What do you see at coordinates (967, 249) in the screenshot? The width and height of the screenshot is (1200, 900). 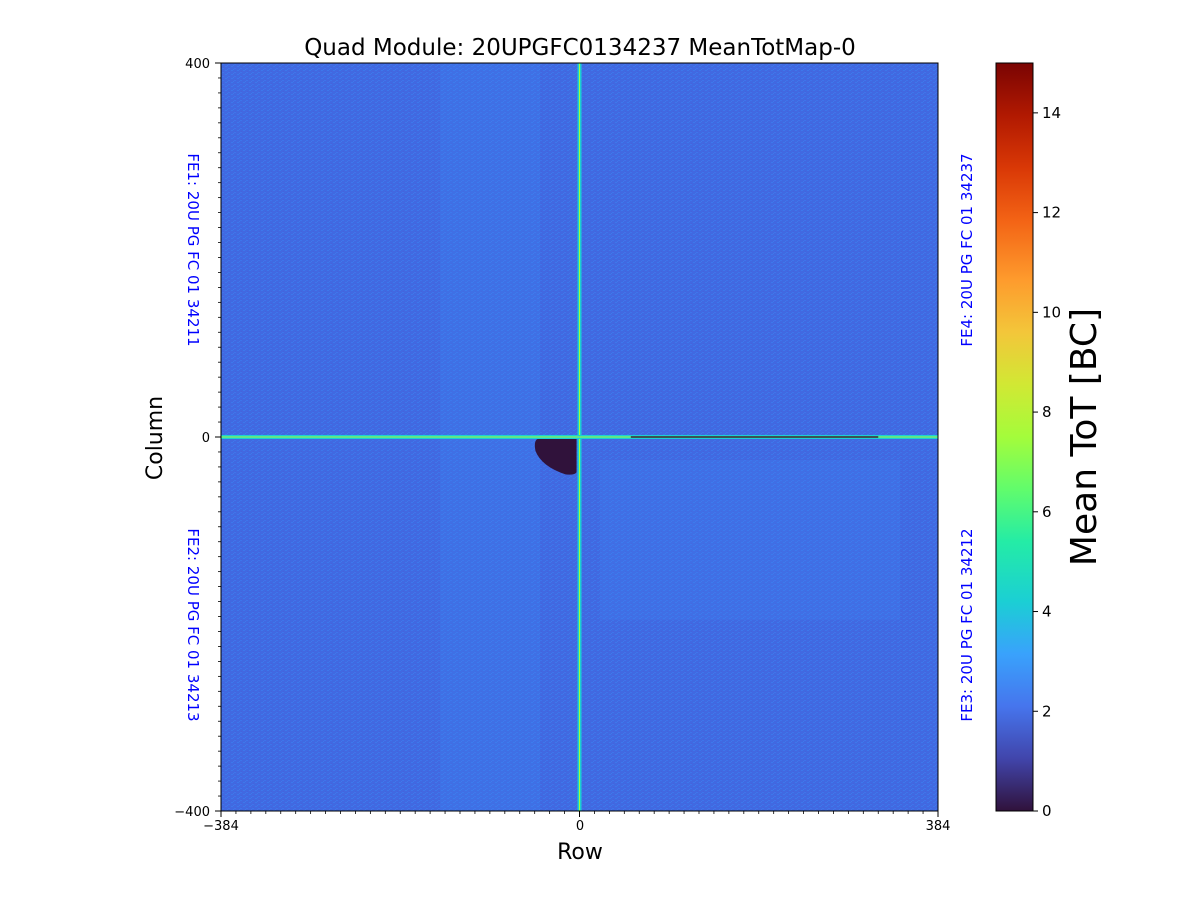 I see `fe4-label: FE4: 20U PG FC 01 34237` at bounding box center [967, 249].